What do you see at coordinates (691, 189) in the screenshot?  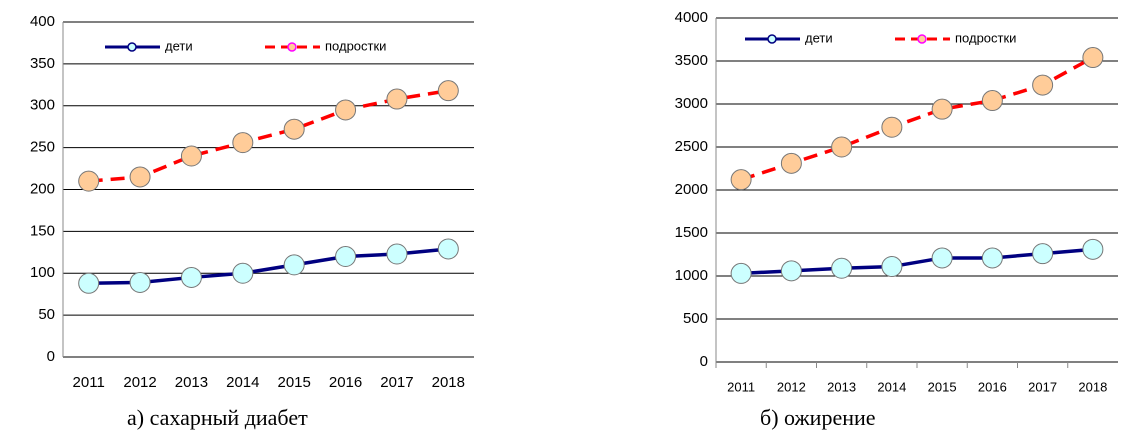 I see `y-tick-label: 2000` at bounding box center [691, 189].